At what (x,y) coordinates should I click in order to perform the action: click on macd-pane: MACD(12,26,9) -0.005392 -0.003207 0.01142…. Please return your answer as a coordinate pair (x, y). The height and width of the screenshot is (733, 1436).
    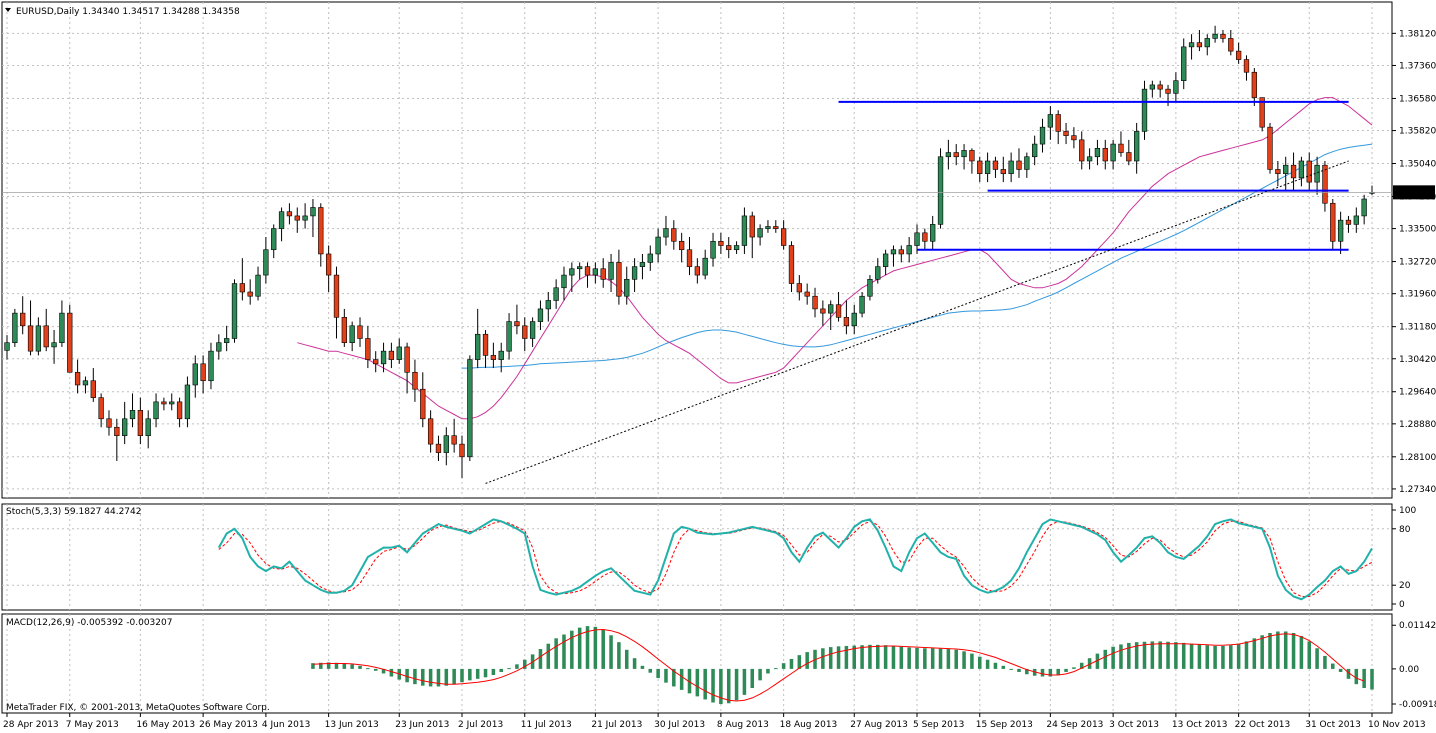
    Looking at the image, I should click on (721, 664).